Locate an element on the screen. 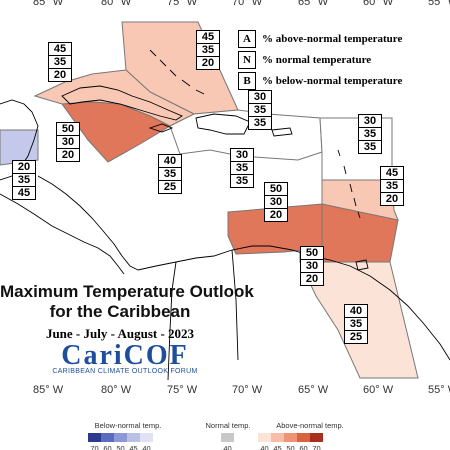 This screenshot has height=450, width=450. colombia-interior is located at coordinates (203, 315).